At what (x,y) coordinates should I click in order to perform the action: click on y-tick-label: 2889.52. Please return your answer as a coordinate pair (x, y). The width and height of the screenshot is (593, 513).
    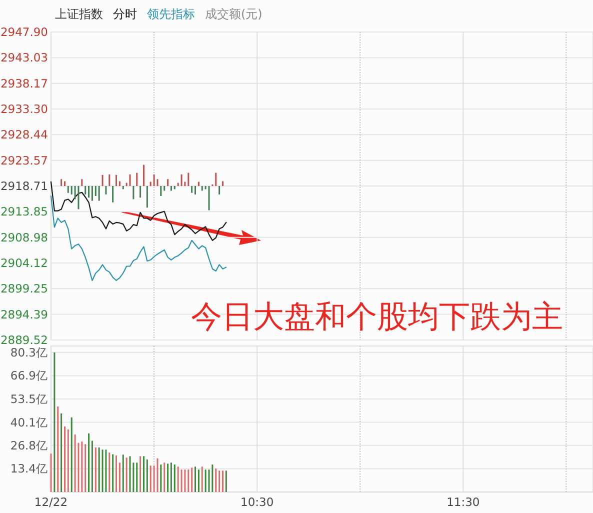
    Looking at the image, I should click on (24, 340).